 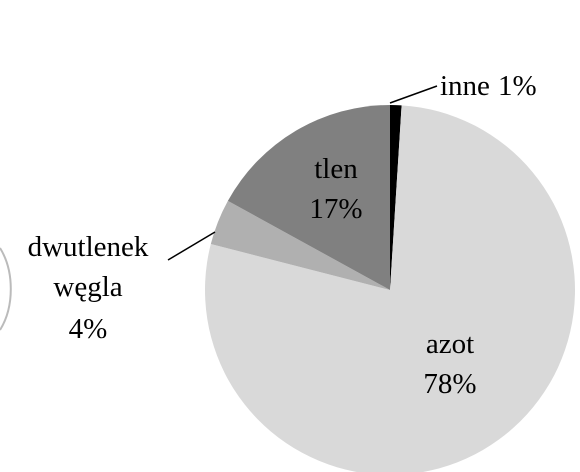 What do you see at coordinates (88, 329) in the screenshot?
I see `value-label: 4%` at bounding box center [88, 329].